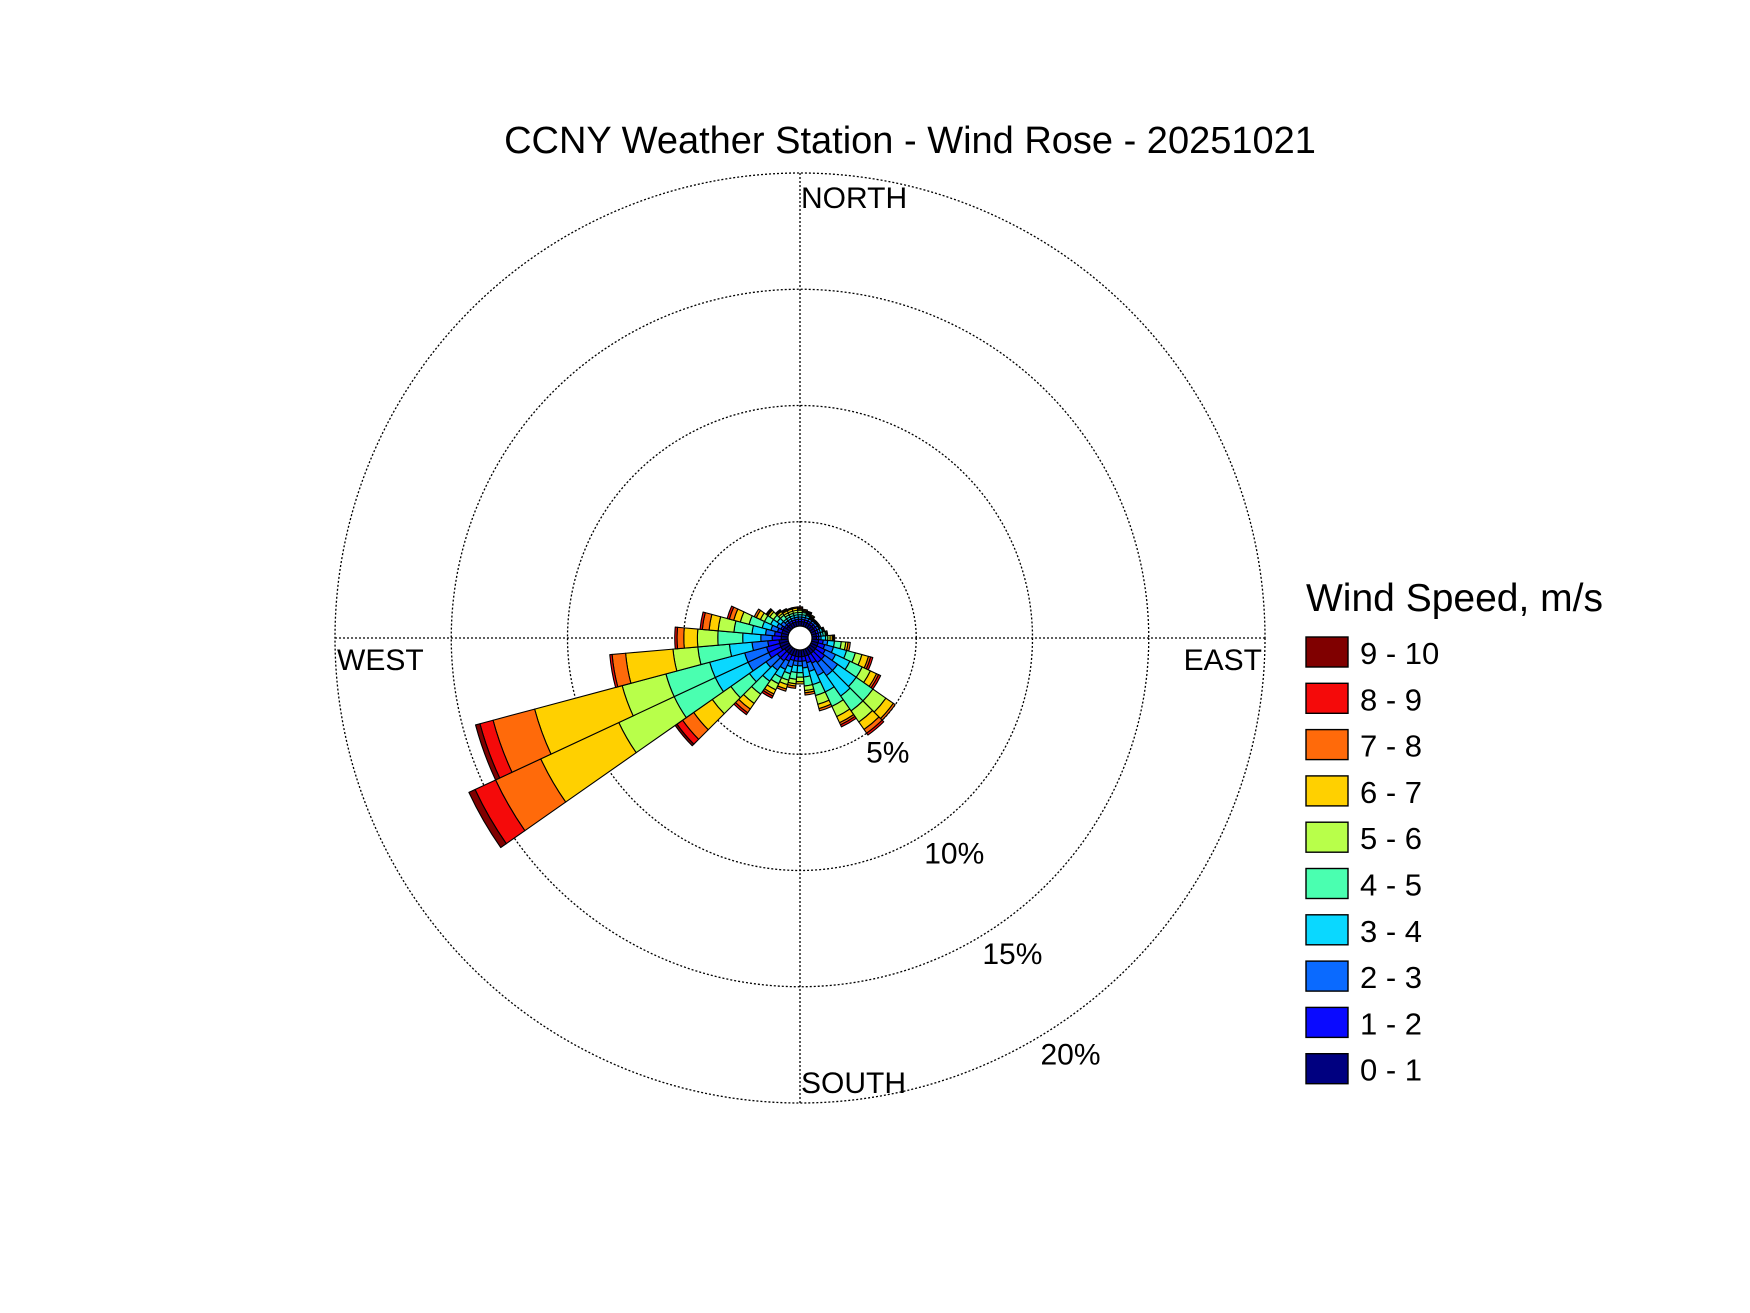 Image resolution: width=1750 pixels, height=1313 pixels. What do you see at coordinates (1391, 746) in the screenshot?
I see `legend-label-2: 7 - 8` at bounding box center [1391, 746].